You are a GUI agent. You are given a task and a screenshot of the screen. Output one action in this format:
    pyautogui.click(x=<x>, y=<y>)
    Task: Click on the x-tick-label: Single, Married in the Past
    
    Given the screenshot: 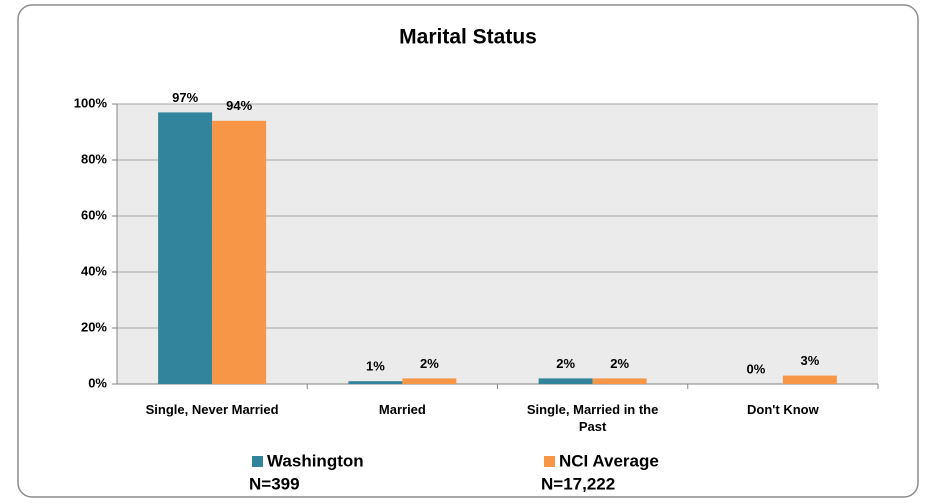 What is the action you would take?
    pyautogui.click(x=592, y=418)
    